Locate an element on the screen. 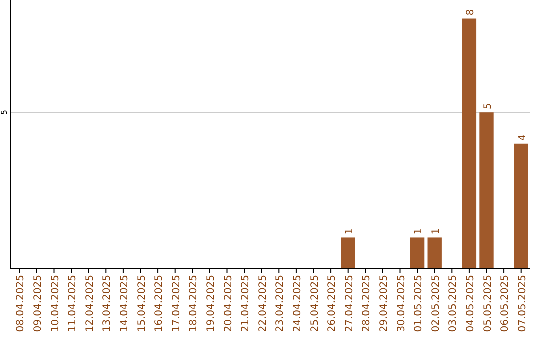 This screenshot has height=340, width=540. x-tick-label: 17.04.2025 is located at coordinates (176, 303).